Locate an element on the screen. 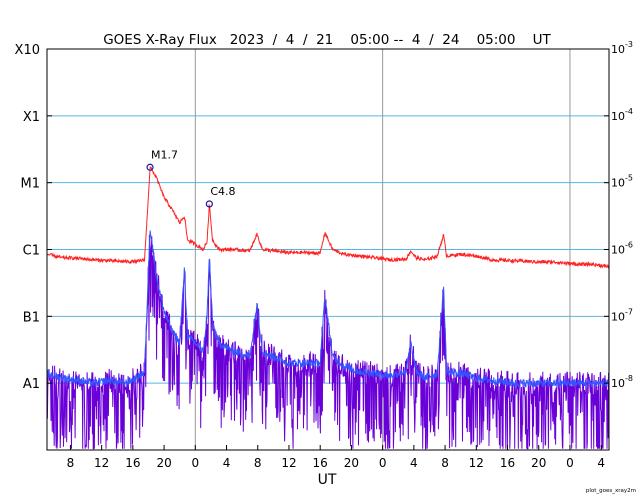 The width and height of the screenshot is (640, 500). y-class-tick-label: B1 is located at coordinates (31, 317).